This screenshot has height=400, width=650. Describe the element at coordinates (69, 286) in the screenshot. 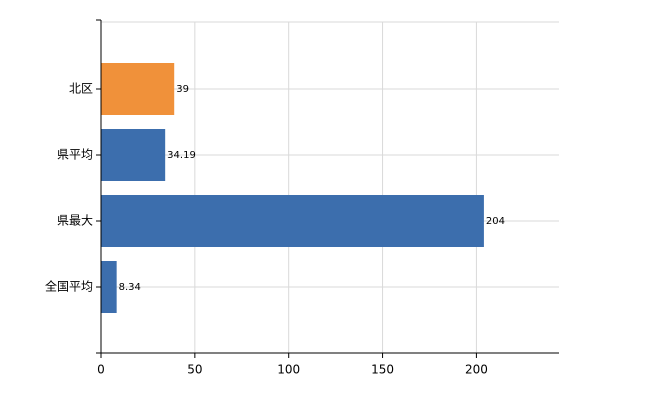

I see `y-tick-label: 全国平均` at that location.